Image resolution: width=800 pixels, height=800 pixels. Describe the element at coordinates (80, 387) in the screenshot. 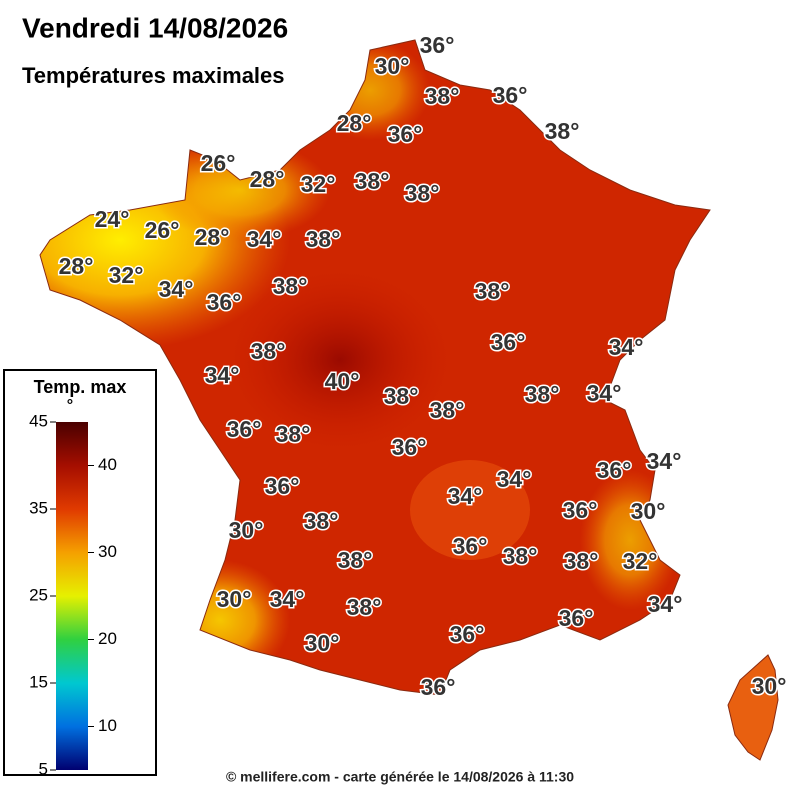

I see `legend-title: Temp. max` at that location.